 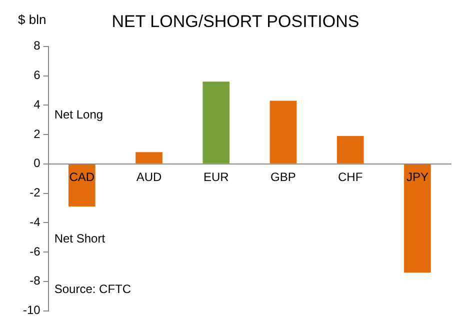 What do you see at coordinates (32, 19) in the screenshot?
I see `y-axis-title: $ bln` at bounding box center [32, 19].